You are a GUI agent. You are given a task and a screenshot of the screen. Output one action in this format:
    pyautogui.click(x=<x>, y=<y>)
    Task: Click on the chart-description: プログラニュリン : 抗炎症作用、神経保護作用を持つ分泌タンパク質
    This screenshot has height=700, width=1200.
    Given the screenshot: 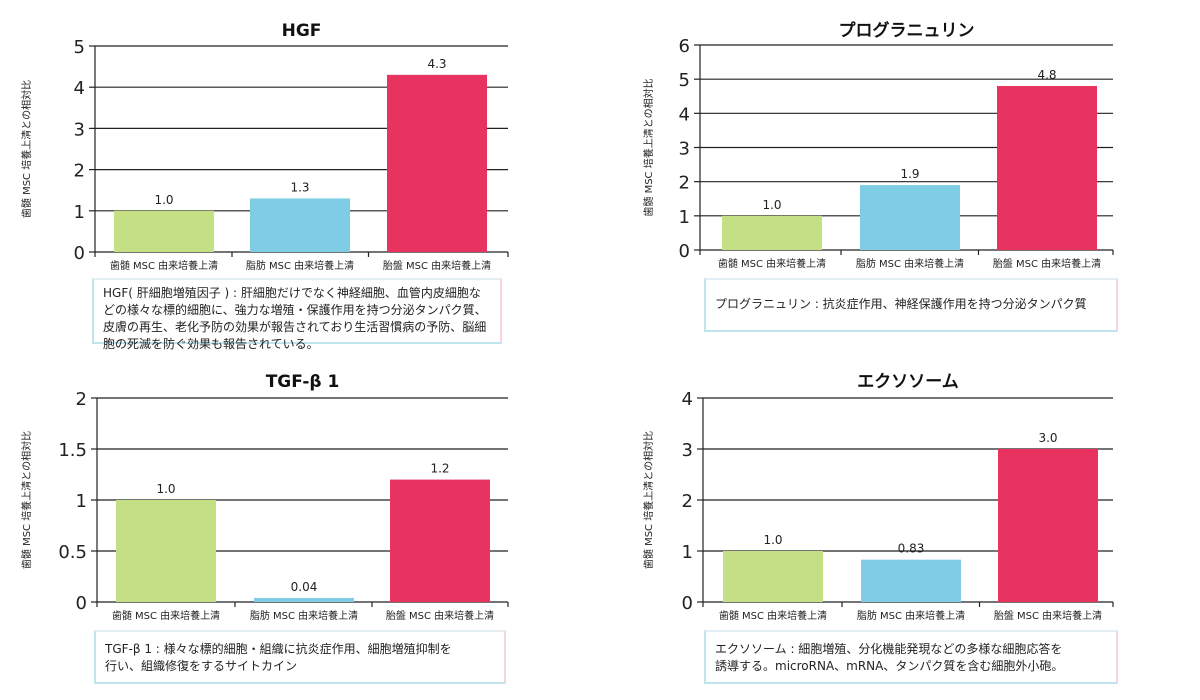 What is the action you would take?
    pyautogui.click(x=911, y=305)
    